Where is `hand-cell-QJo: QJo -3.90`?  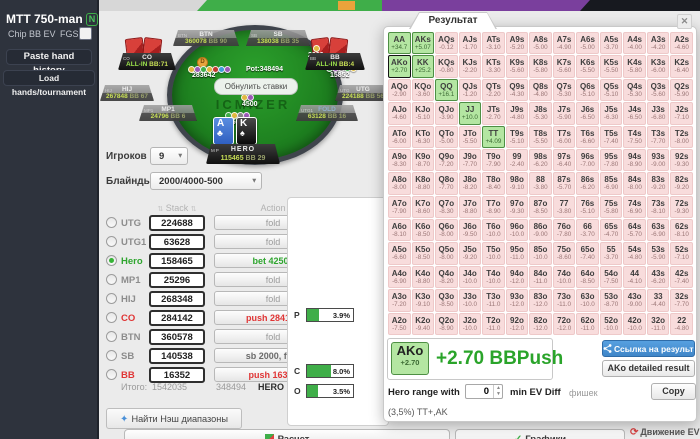 hand-cell-QJo: QJo -3.90 is located at coordinates (446, 113).